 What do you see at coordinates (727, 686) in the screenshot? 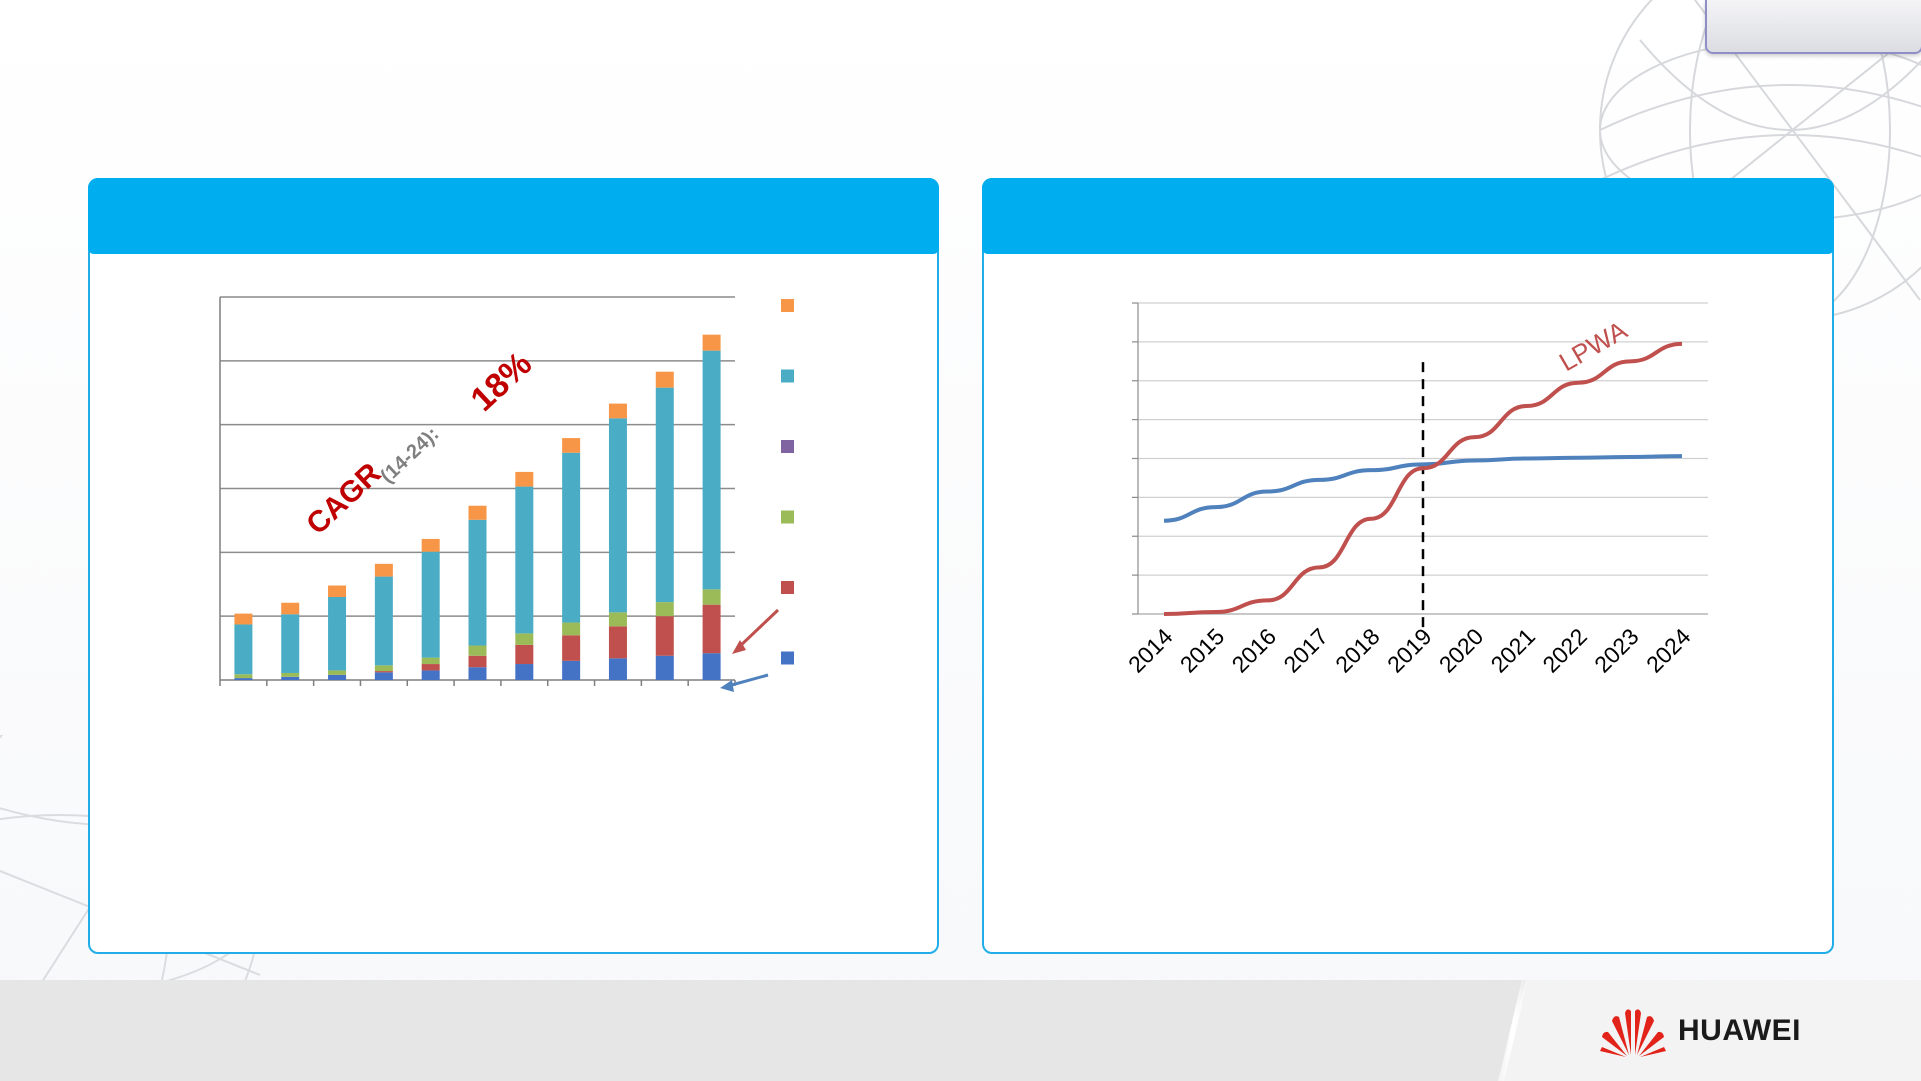
I see `blue-arrow-head` at bounding box center [727, 686].